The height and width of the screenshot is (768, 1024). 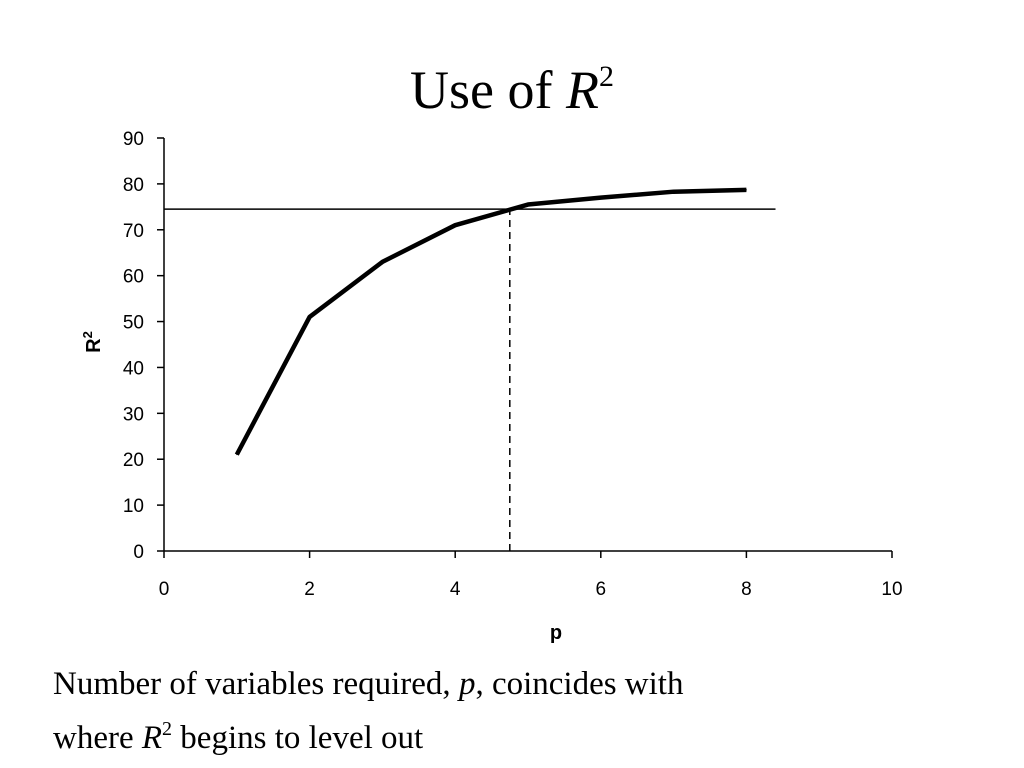 I want to click on x-tick-label: 4, so click(x=455, y=589).